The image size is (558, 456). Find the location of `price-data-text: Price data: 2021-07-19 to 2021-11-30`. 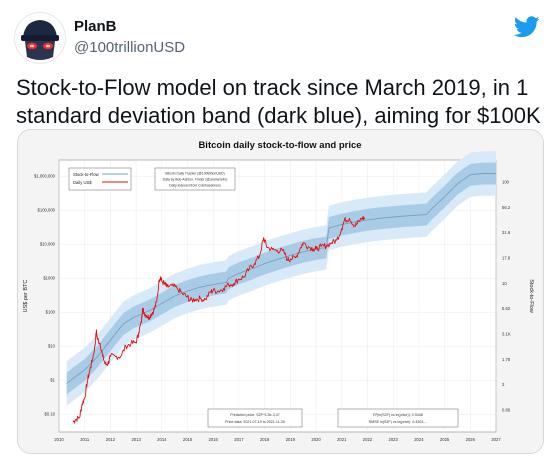

price-data-text: Price data: 2021-07-19 to 2021-11-30 is located at coordinates (255, 422).